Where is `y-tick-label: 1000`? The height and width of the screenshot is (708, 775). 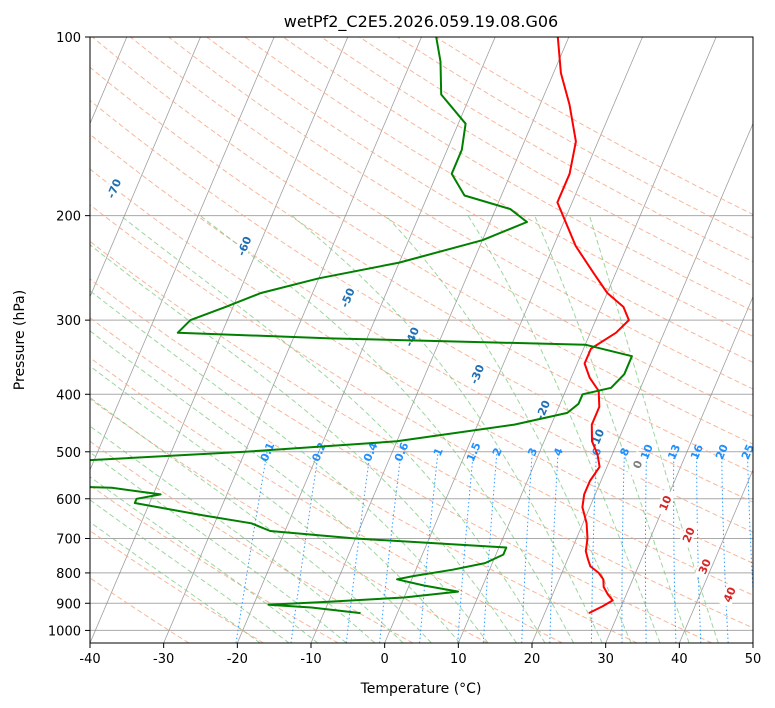
y-tick-label: 1000 is located at coordinates (64, 631).